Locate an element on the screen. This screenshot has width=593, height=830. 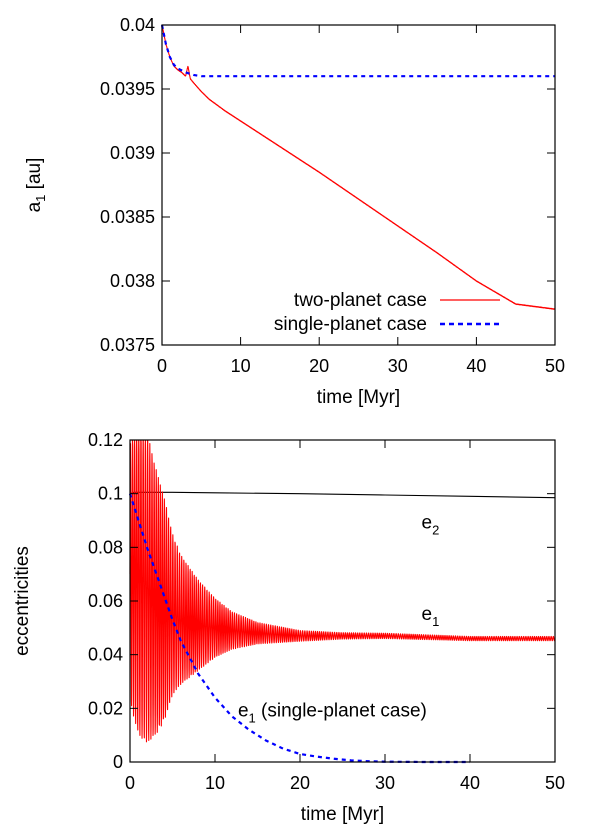
y-tick-label: 0.1 is located at coordinates (110, 494).